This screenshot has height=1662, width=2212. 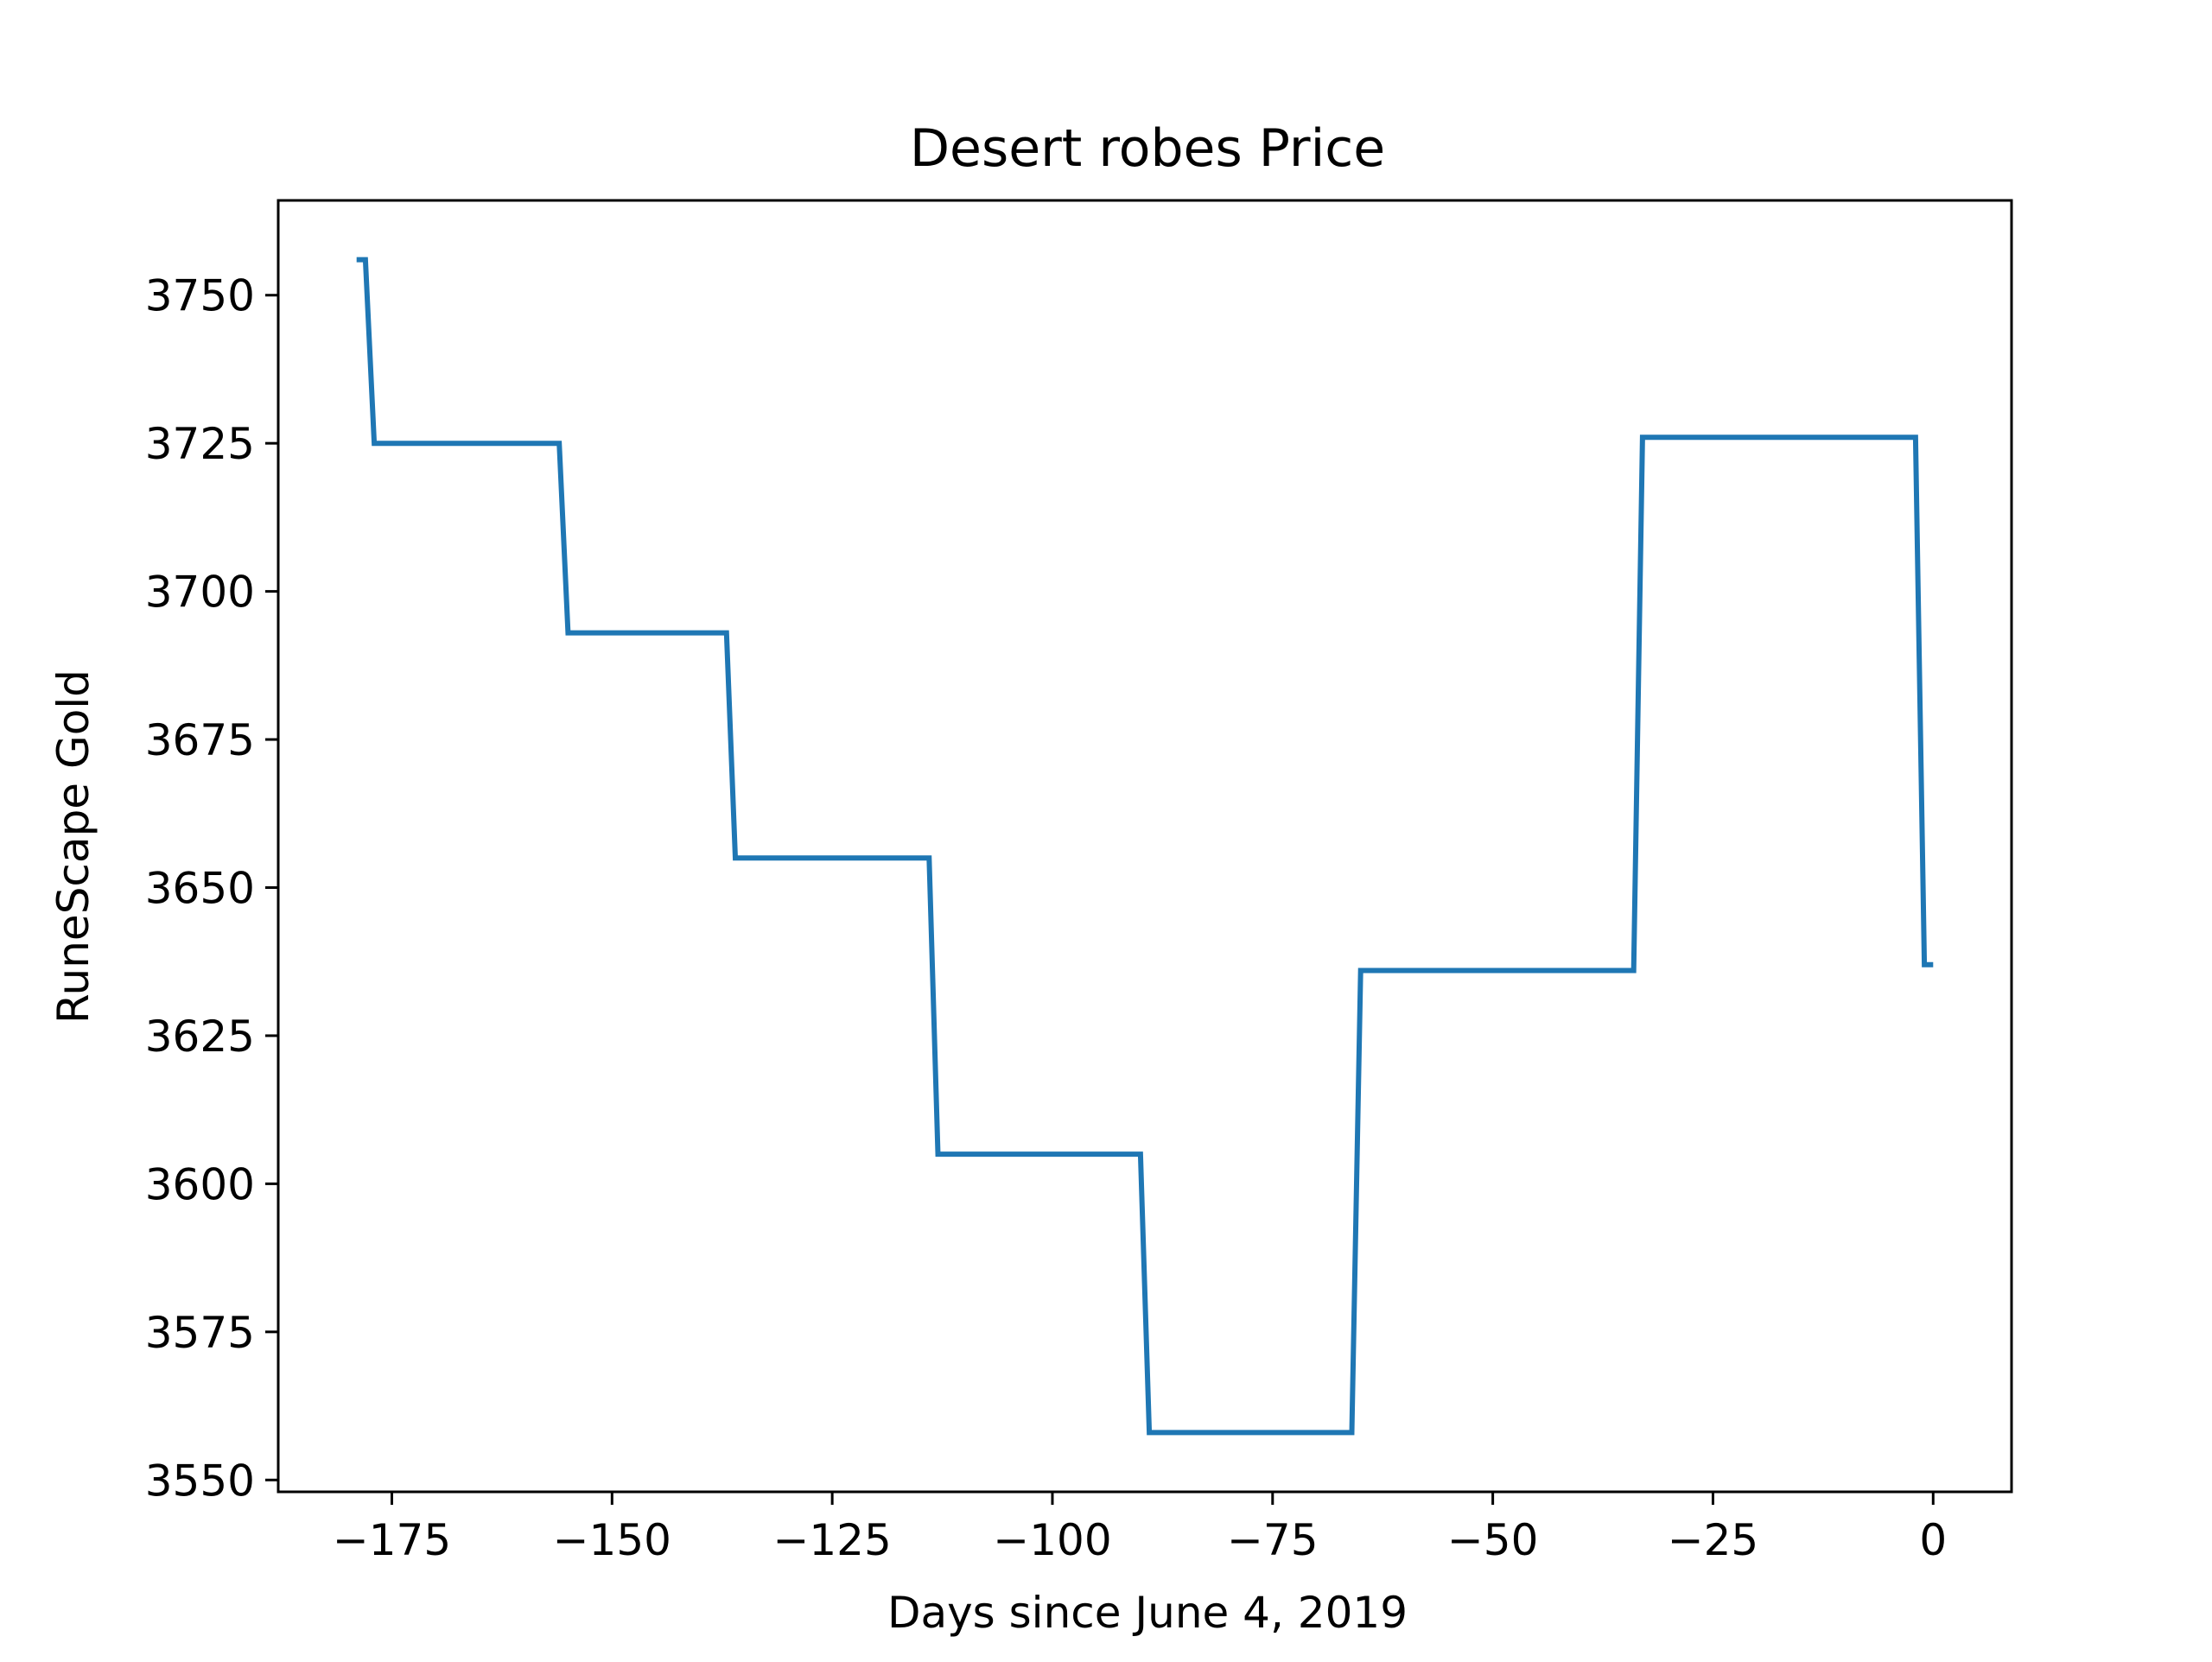 What do you see at coordinates (73, 846) in the screenshot?
I see `y-axis-label: RuneScape Gold` at bounding box center [73, 846].